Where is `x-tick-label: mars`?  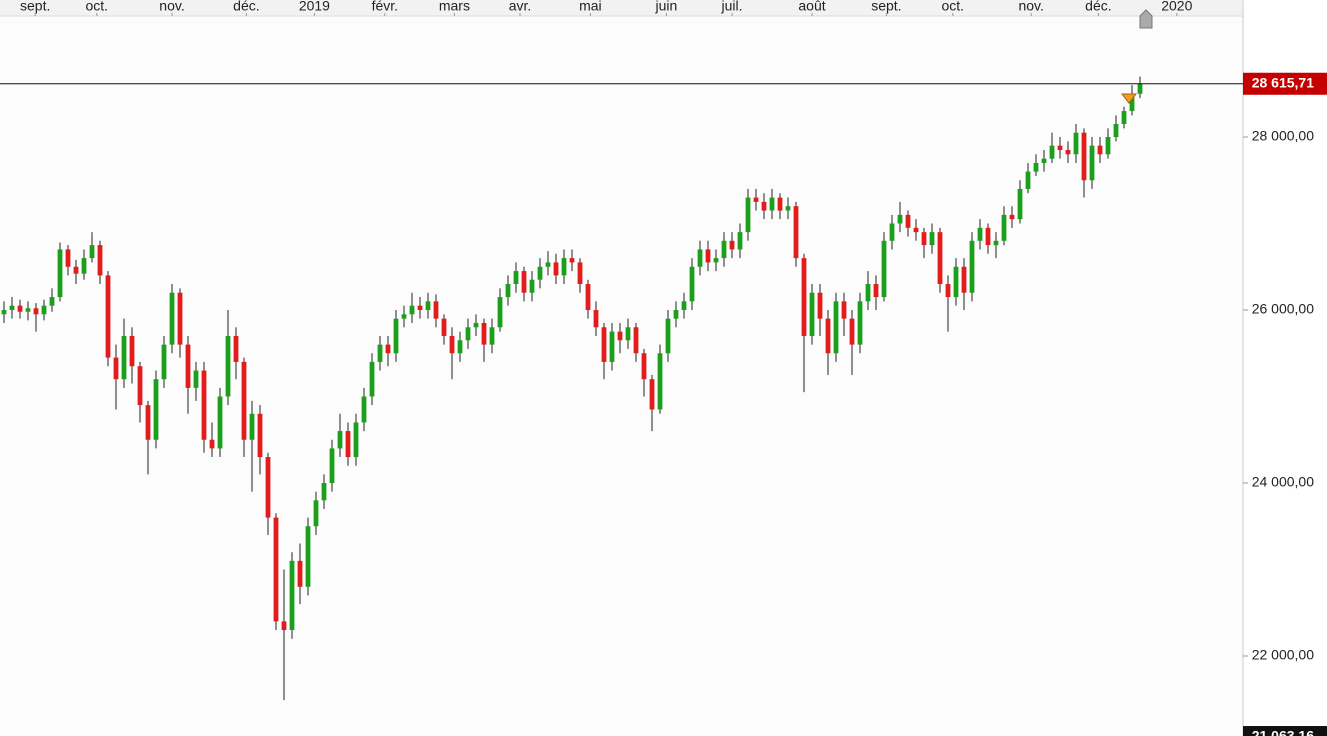
x-tick-label: mars is located at coordinates (454, 7).